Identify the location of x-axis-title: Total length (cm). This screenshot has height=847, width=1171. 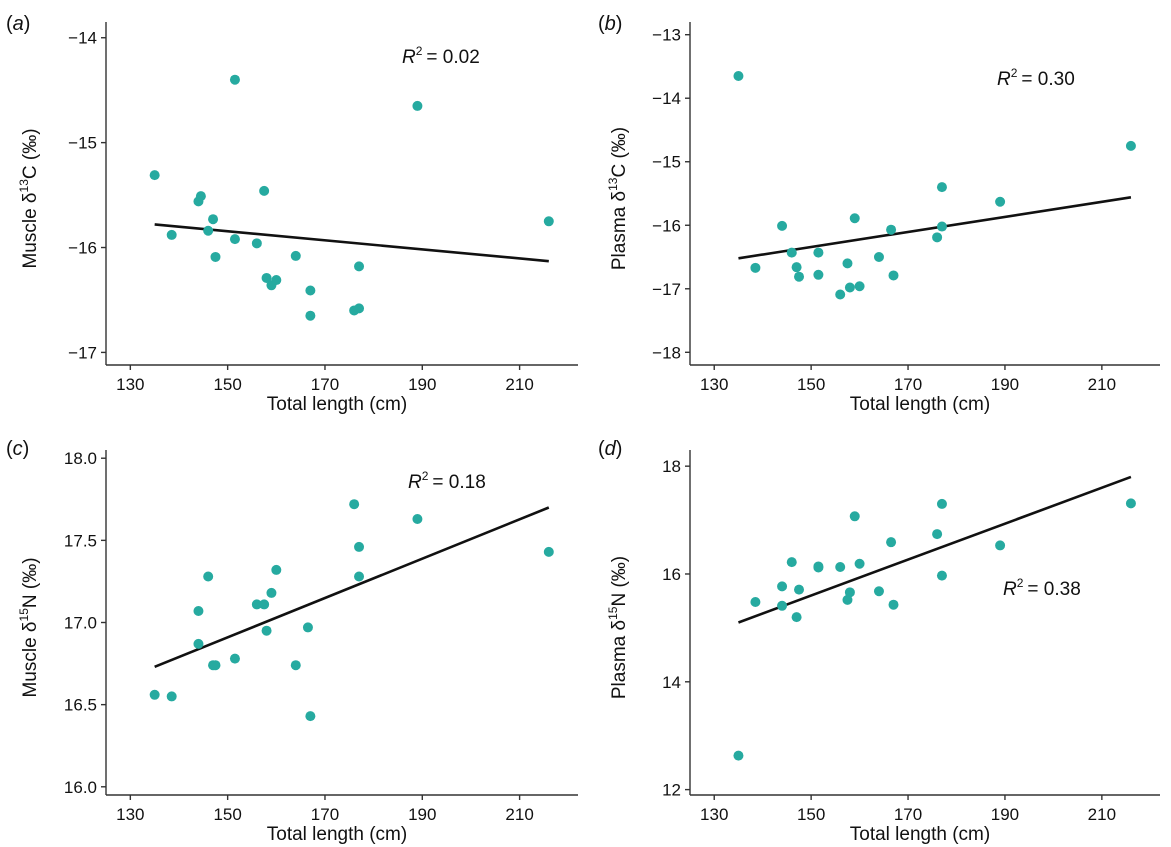
(920, 834).